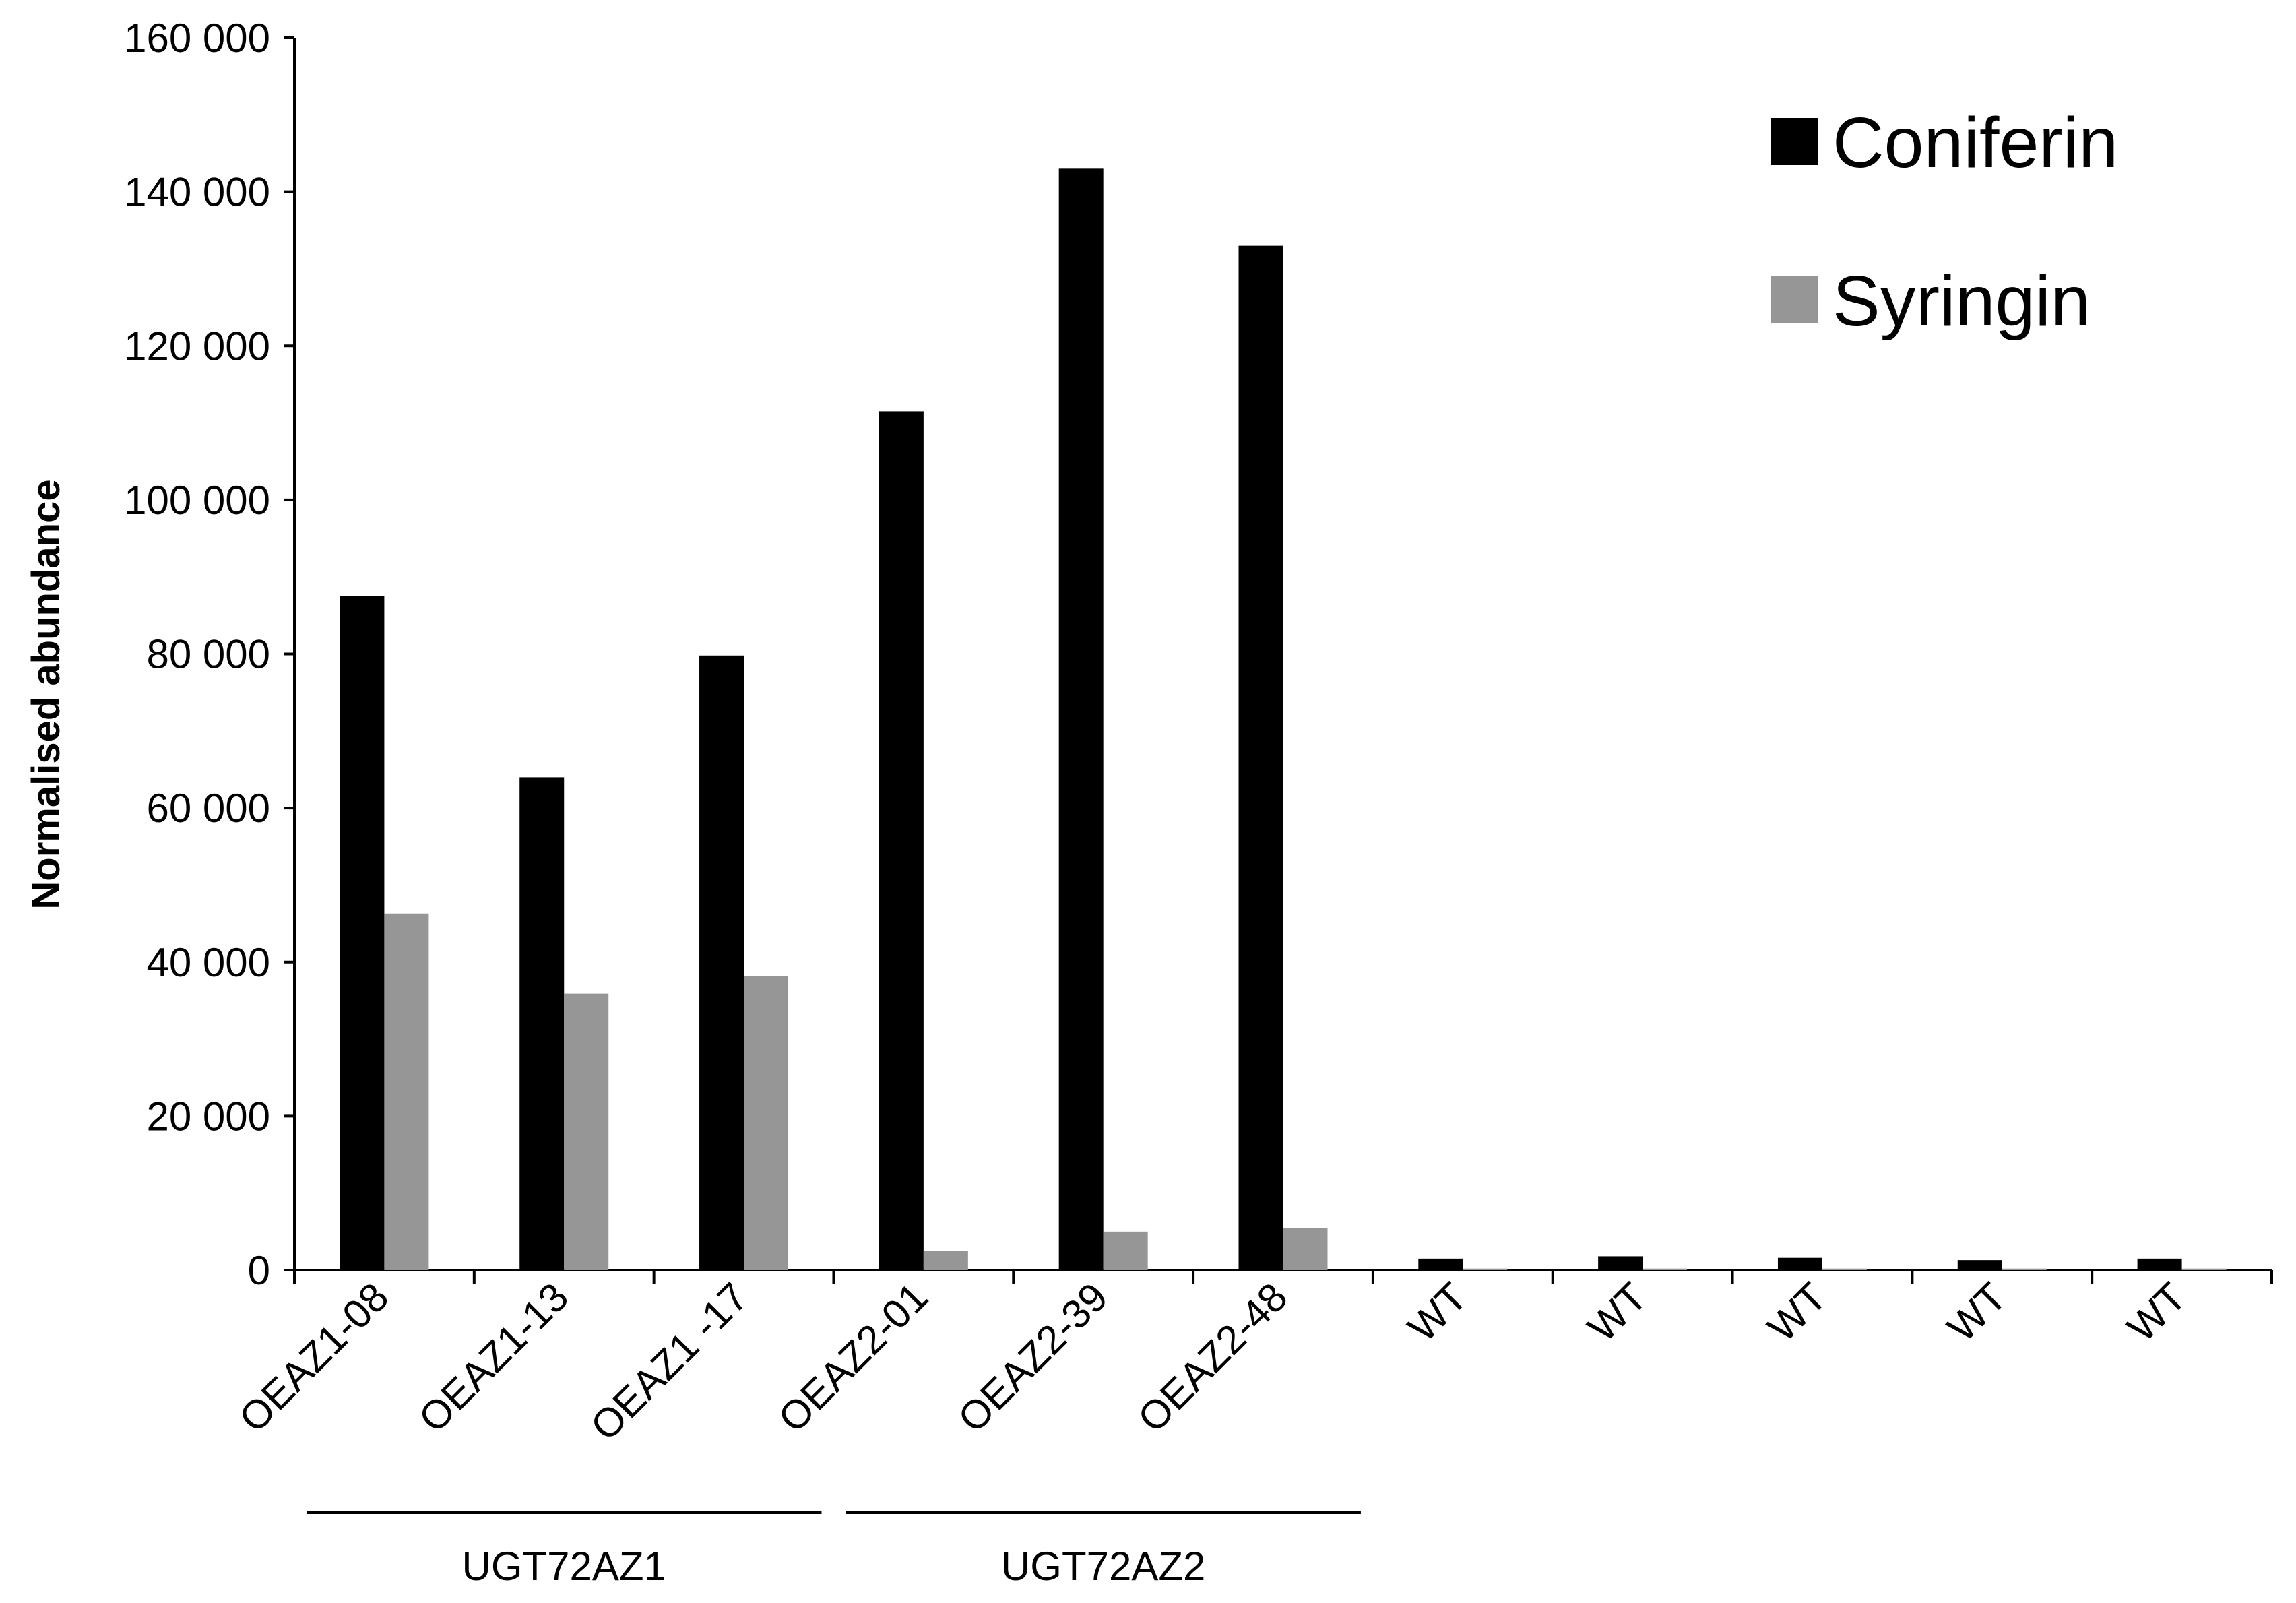 The height and width of the screenshot is (1603, 2296). I want to click on legend-label-syringin: Syringin, so click(1961, 301).